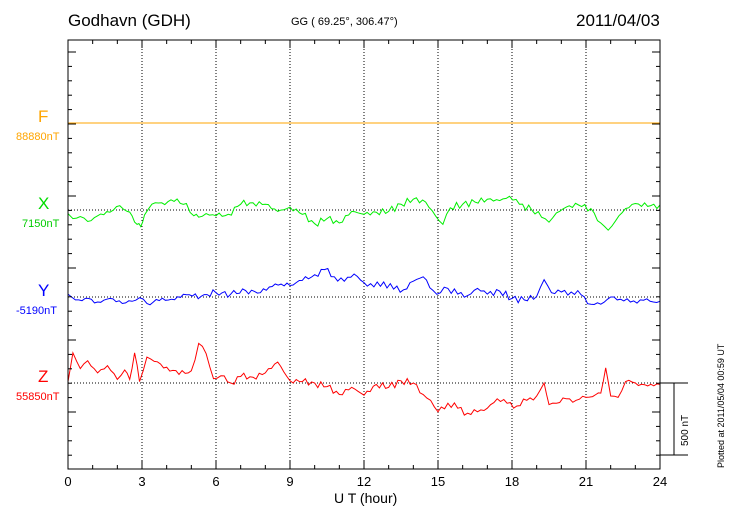  What do you see at coordinates (38, 137) in the screenshot?
I see `baseline-label-f: 88880nT` at bounding box center [38, 137].